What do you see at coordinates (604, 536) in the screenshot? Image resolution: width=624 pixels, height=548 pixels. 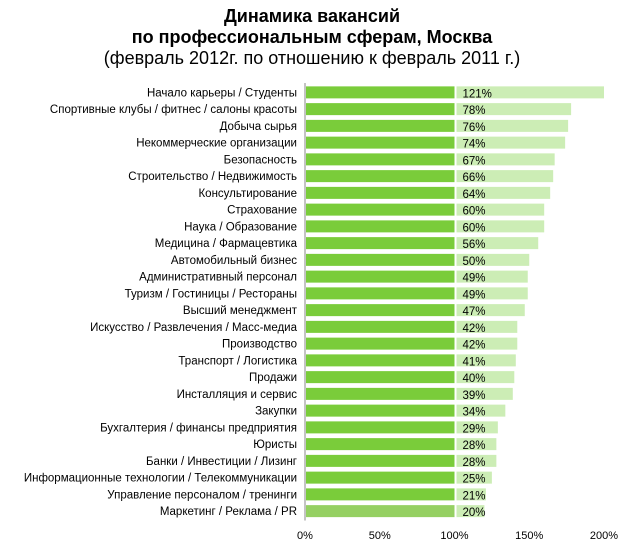 I see `x-tick-label: 200%` at bounding box center [604, 536].